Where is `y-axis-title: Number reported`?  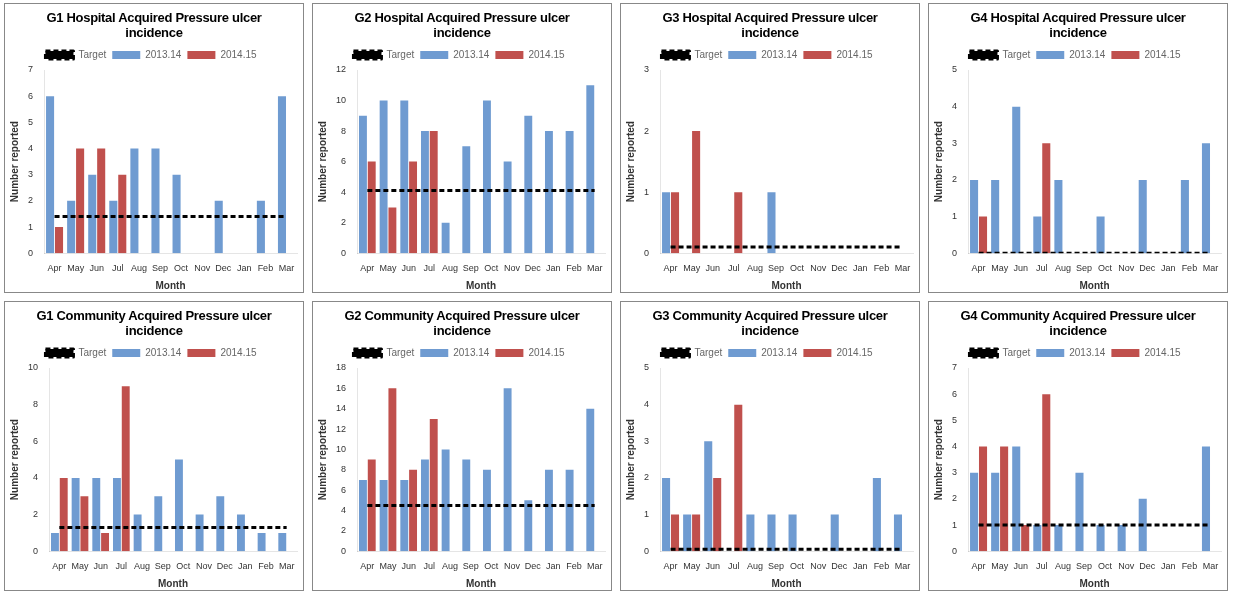
y-axis-title: Number reported is located at coordinates (630, 162).